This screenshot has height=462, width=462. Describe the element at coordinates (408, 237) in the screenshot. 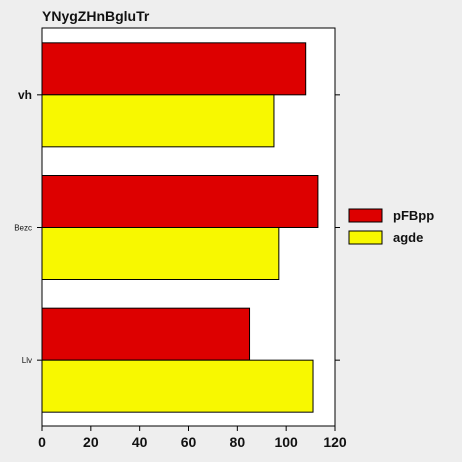

I see `legend-label-agde: agde` at that location.